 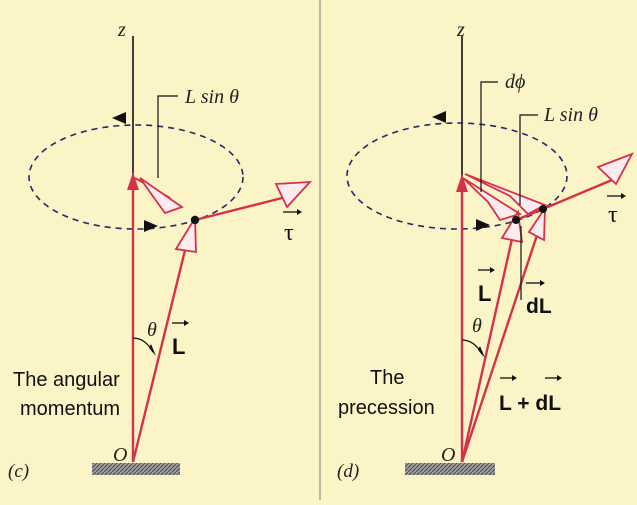 I want to click on dphi-label-d: dϕ, so click(x=515, y=82).